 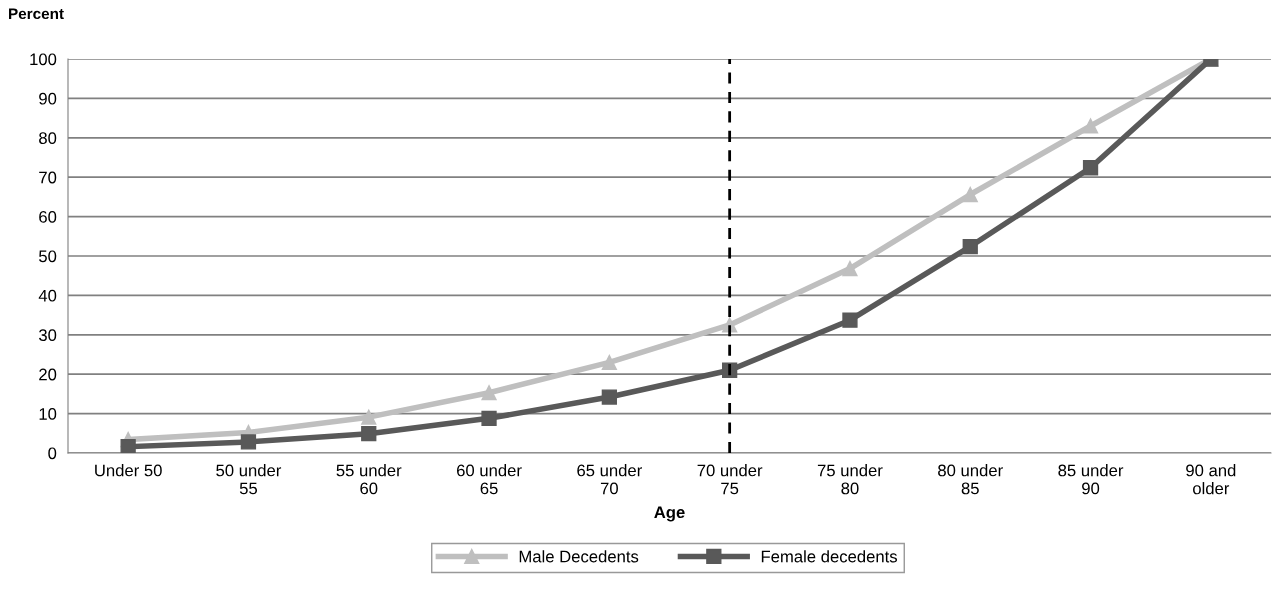 What do you see at coordinates (850, 479) in the screenshot?
I see `x-tick-label: 75 under 80` at bounding box center [850, 479].